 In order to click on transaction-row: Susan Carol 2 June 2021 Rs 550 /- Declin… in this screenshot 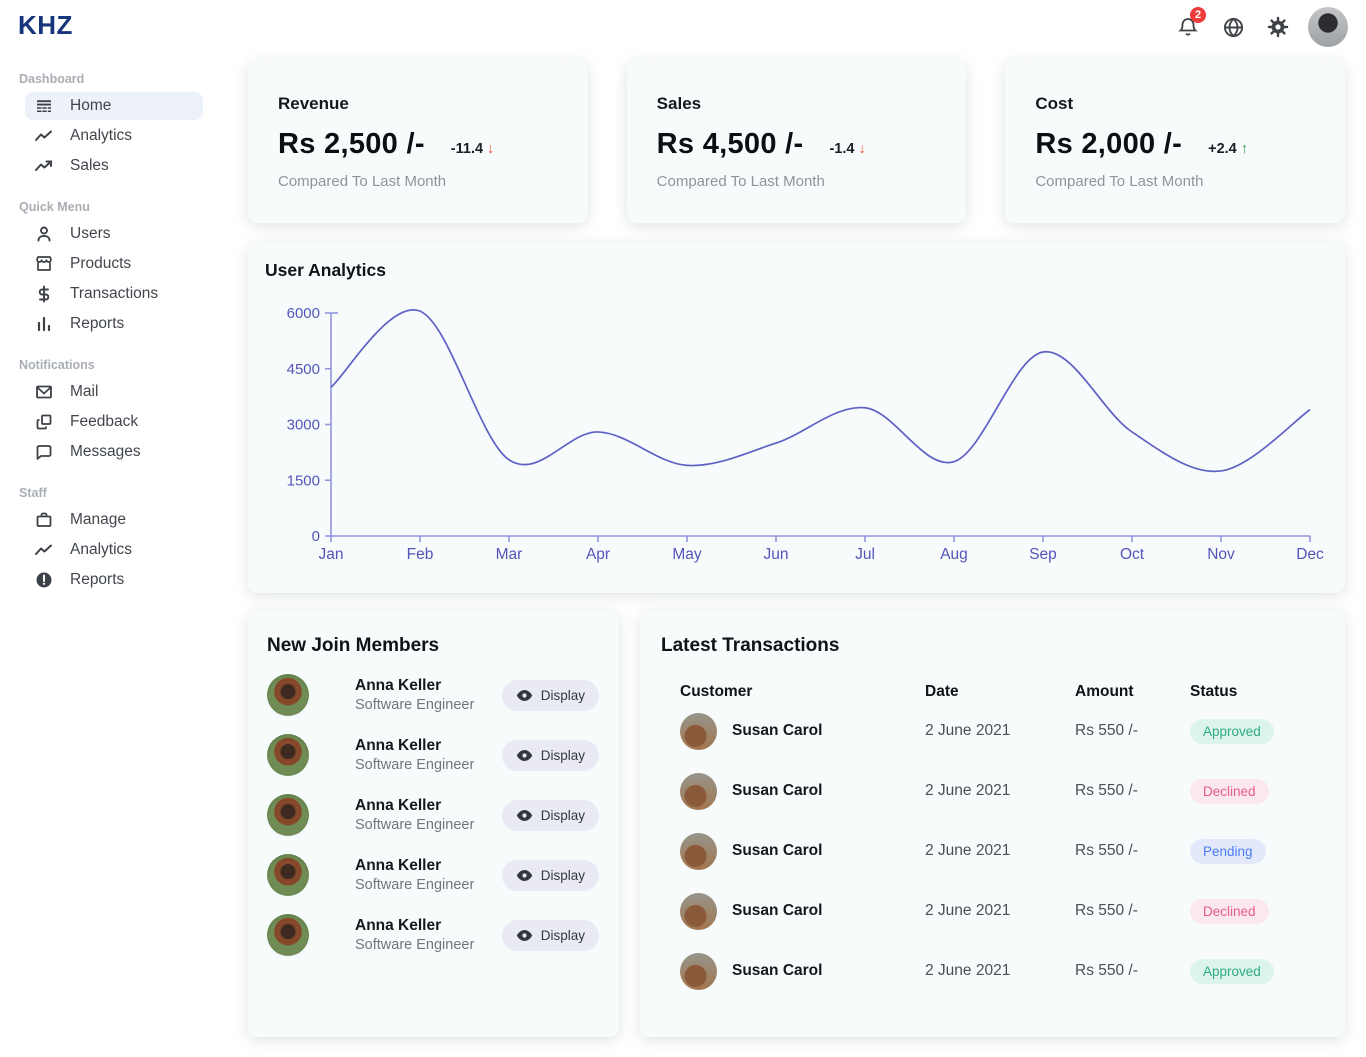, I will do `click(993, 911)`.